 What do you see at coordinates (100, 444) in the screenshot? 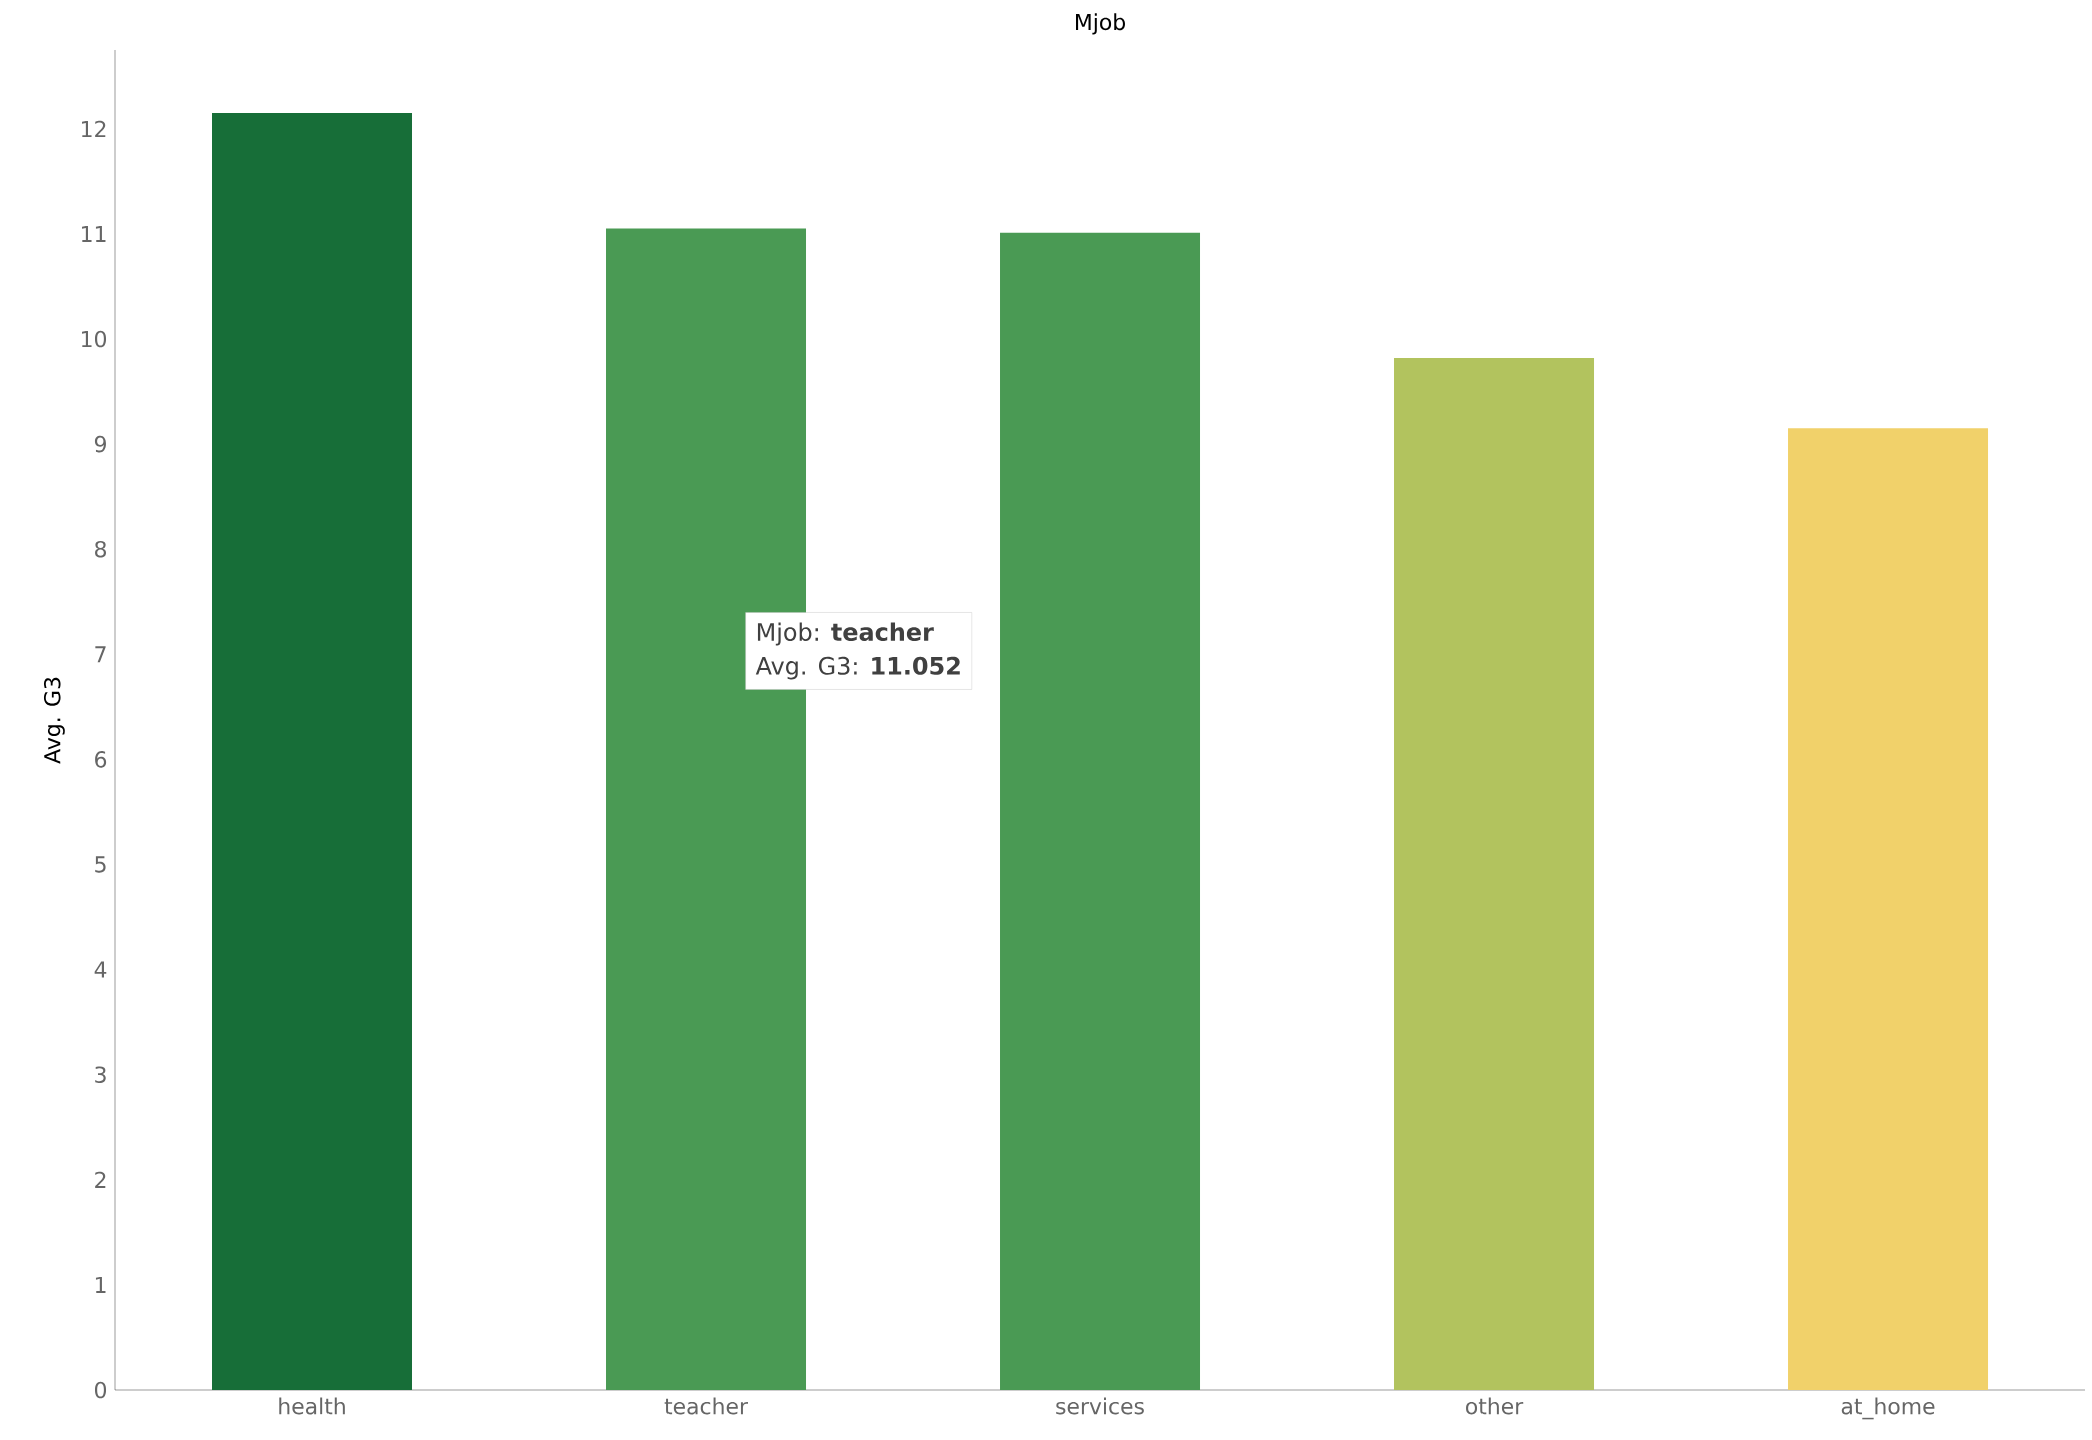
I see `y-tick-label: 9` at bounding box center [100, 444].